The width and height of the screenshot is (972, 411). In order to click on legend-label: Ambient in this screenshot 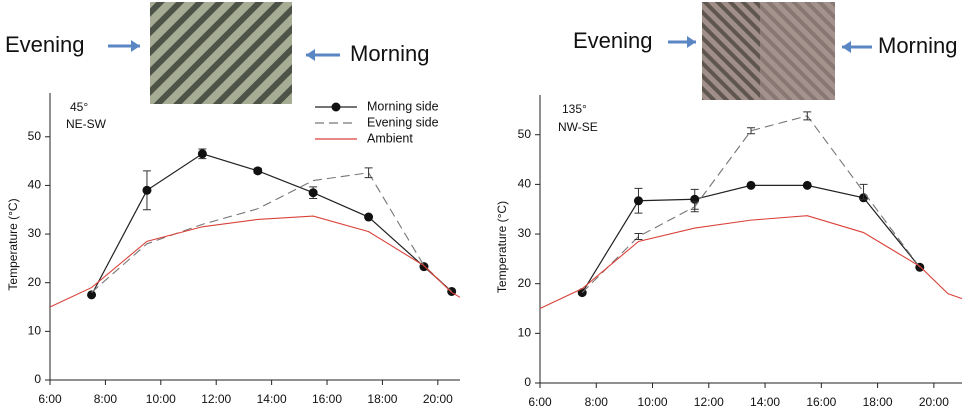, I will do `click(390, 138)`.